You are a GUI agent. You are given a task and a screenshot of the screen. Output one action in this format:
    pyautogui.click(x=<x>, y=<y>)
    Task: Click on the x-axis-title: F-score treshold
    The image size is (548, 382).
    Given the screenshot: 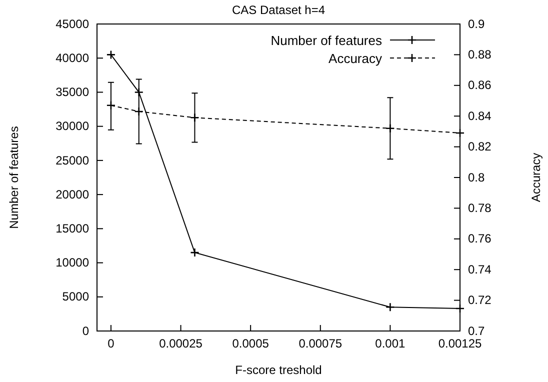 What is the action you would take?
    pyautogui.click(x=278, y=370)
    